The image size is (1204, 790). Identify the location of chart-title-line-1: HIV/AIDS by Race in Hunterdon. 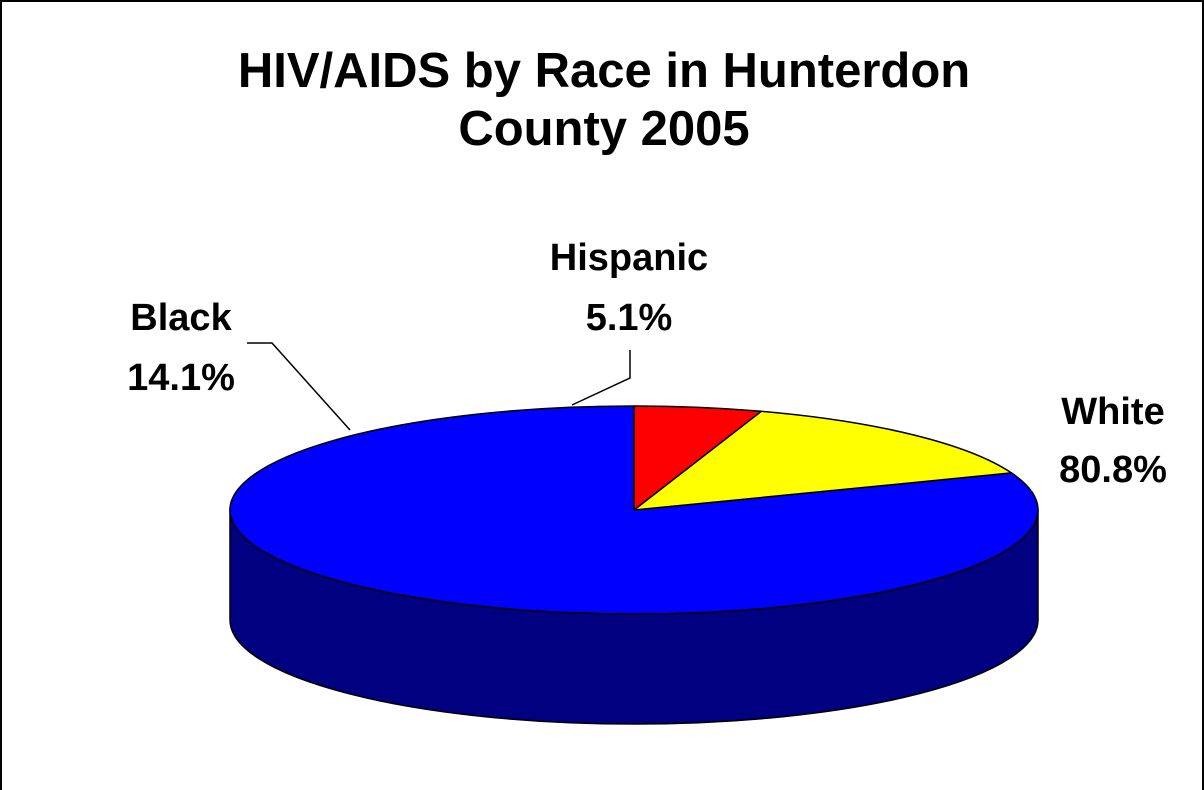
(604, 71).